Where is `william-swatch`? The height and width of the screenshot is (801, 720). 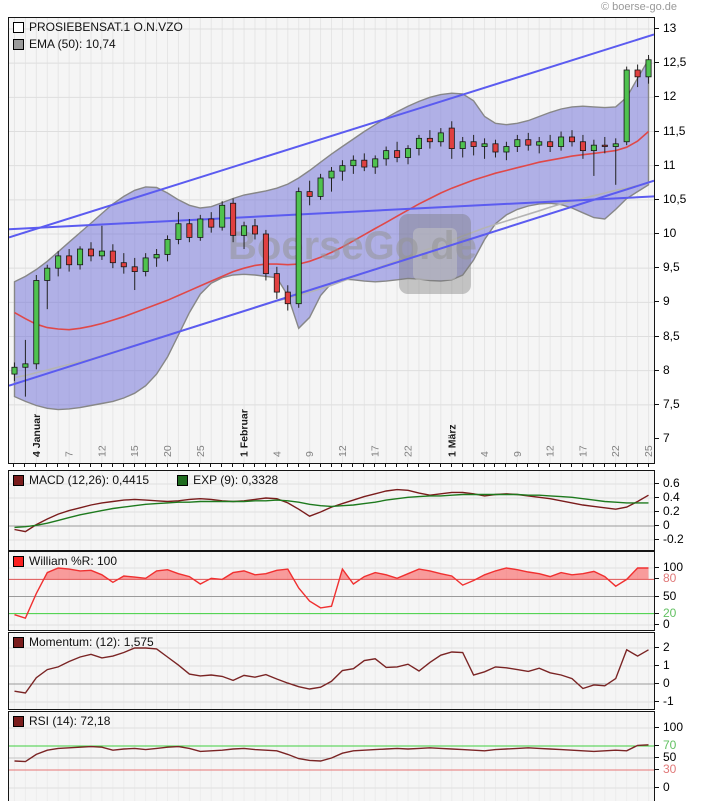 william-swatch is located at coordinates (18, 561).